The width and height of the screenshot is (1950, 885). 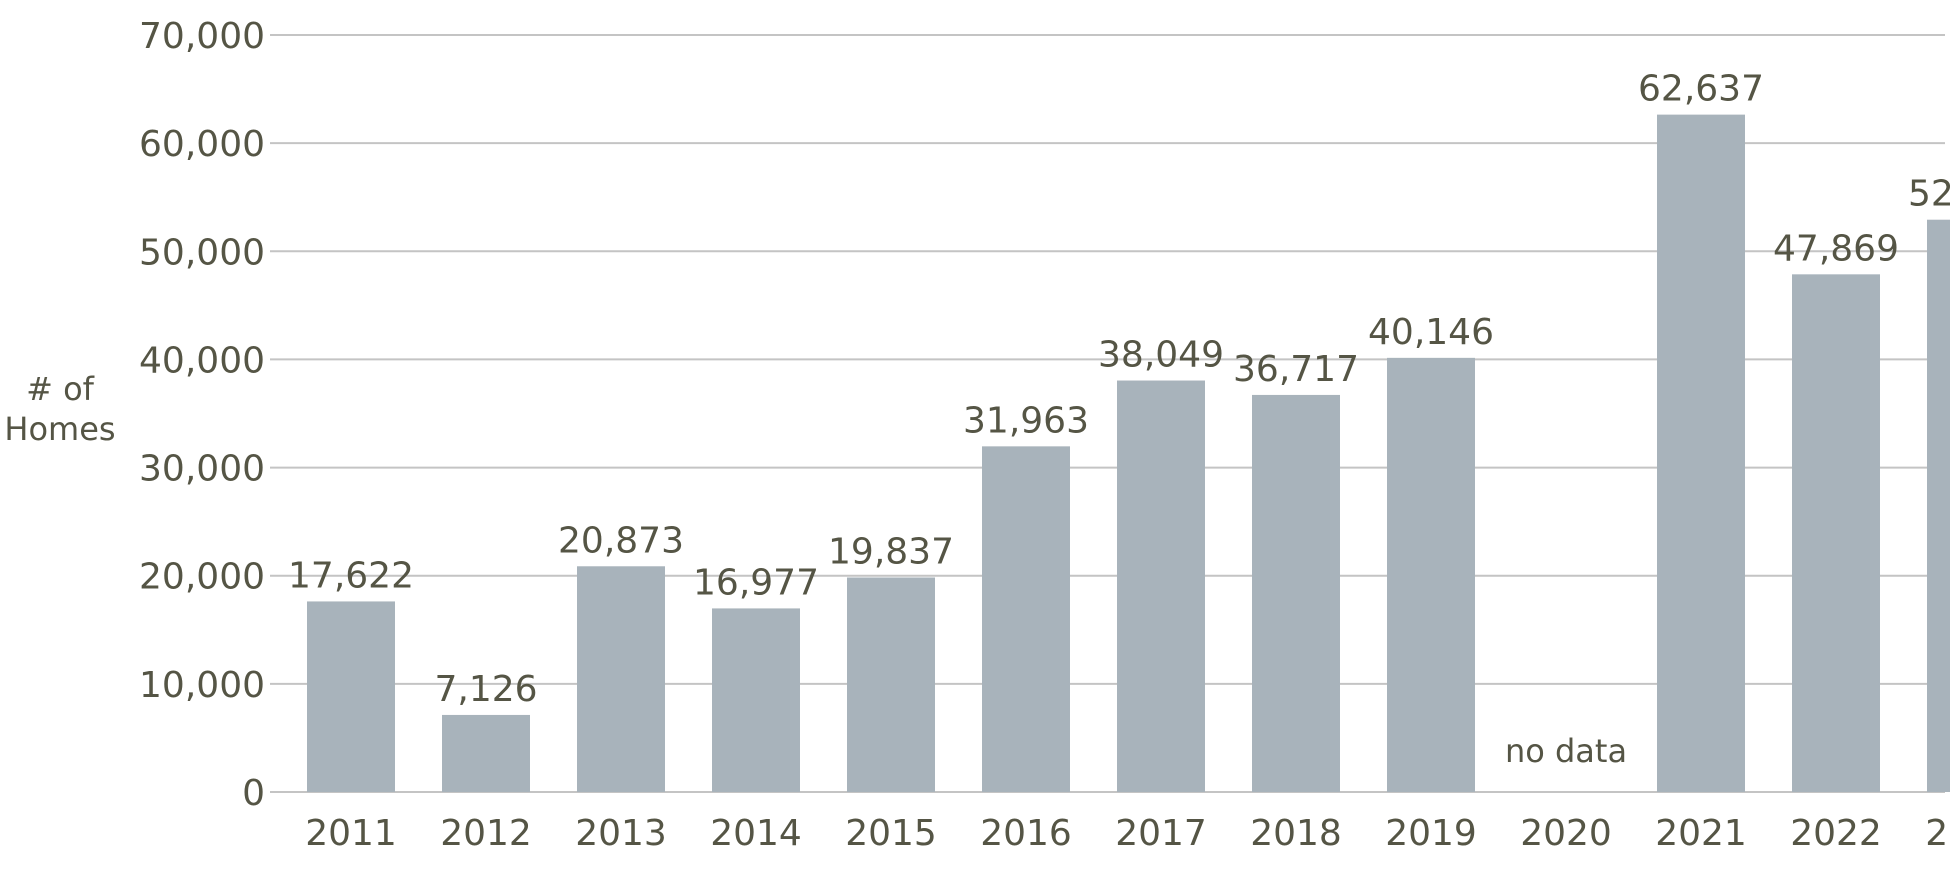 What do you see at coordinates (1701, 89) in the screenshot?
I see `data-label: 62,637` at bounding box center [1701, 89].